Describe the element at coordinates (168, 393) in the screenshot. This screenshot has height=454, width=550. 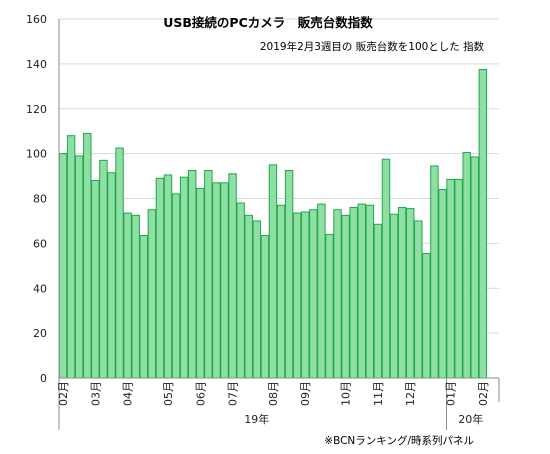
I see `month-label: 05月` at that location.